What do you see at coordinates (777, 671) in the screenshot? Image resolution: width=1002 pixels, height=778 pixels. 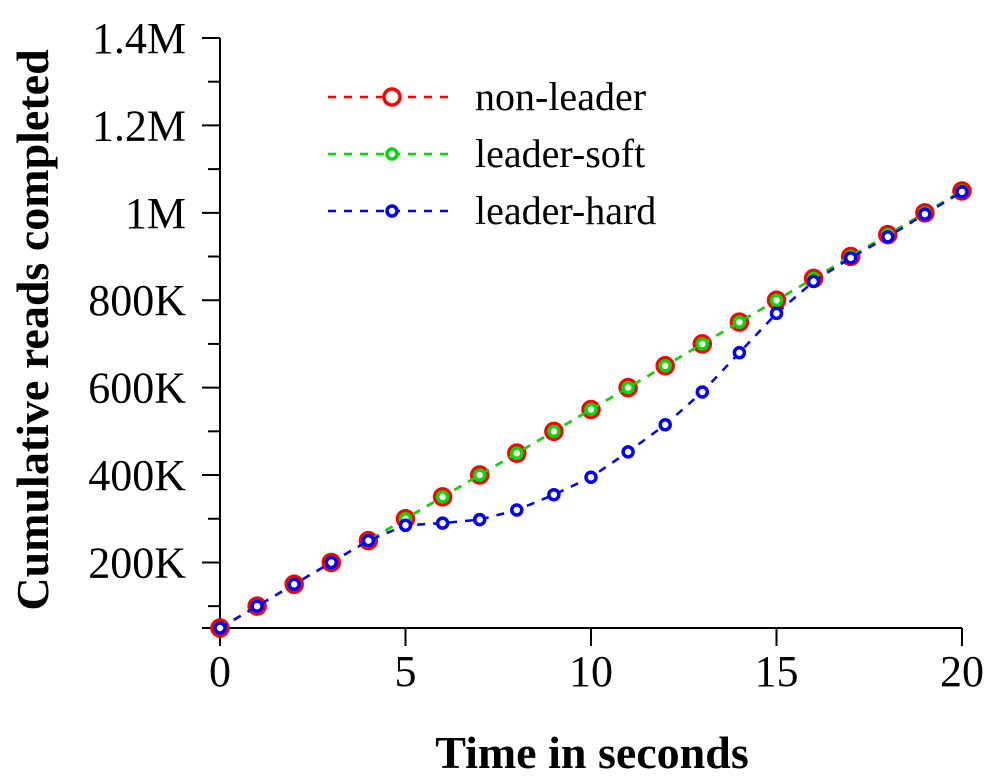 I see `x-tick-label: 15` at bounding box center [777, 671].